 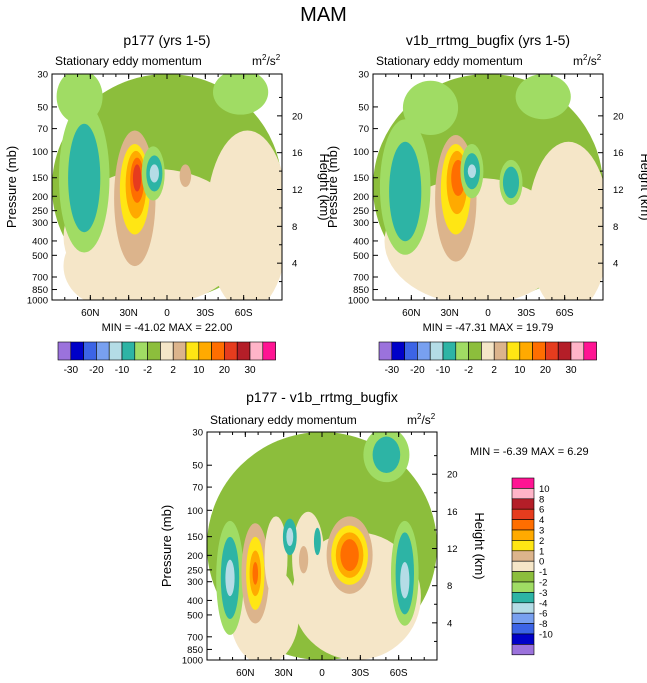 What do you see at coordinates (419, 416) in the screenshot?
I see `units-sup1: 2` at bounding box center [419, 416].